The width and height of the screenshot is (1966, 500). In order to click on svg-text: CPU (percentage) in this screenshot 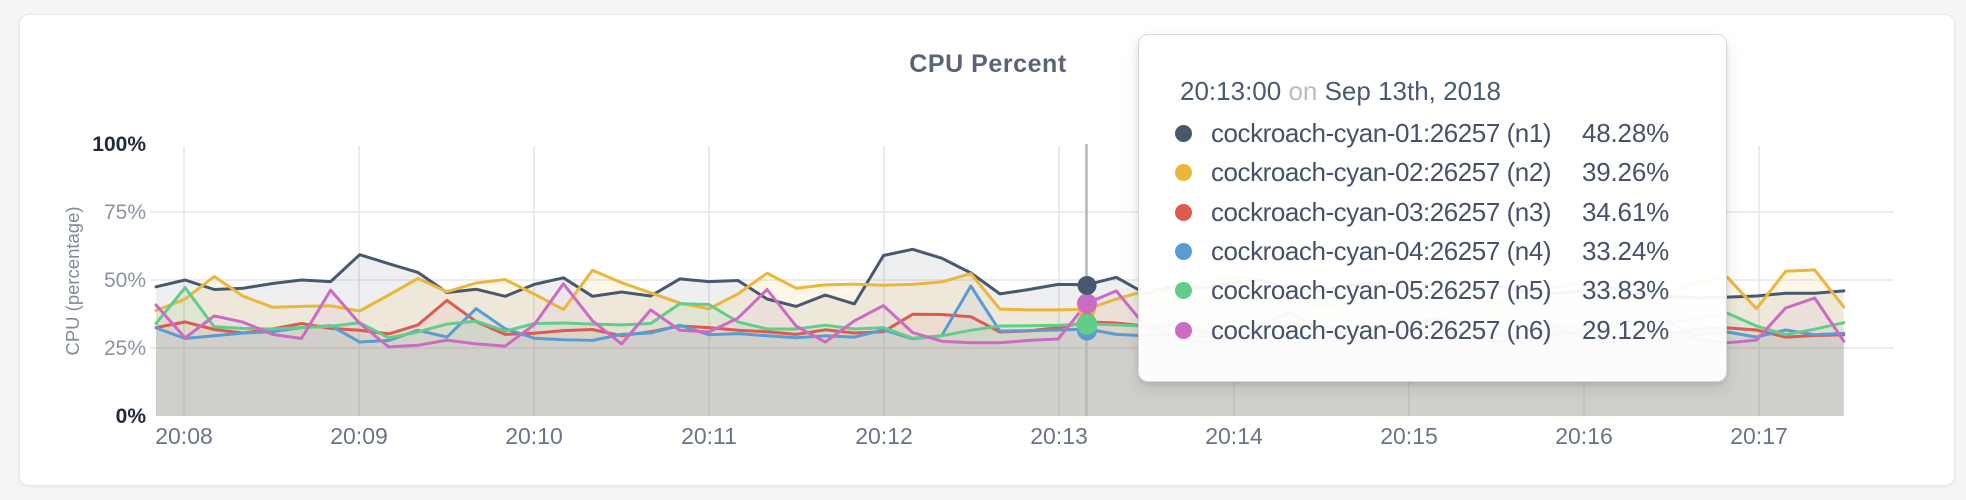, I will do `click(72, 280)`.